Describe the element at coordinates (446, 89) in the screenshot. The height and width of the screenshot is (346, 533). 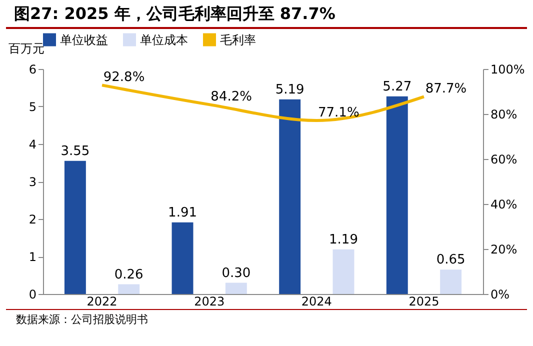
I see `data-label: 87.7%` at that location.